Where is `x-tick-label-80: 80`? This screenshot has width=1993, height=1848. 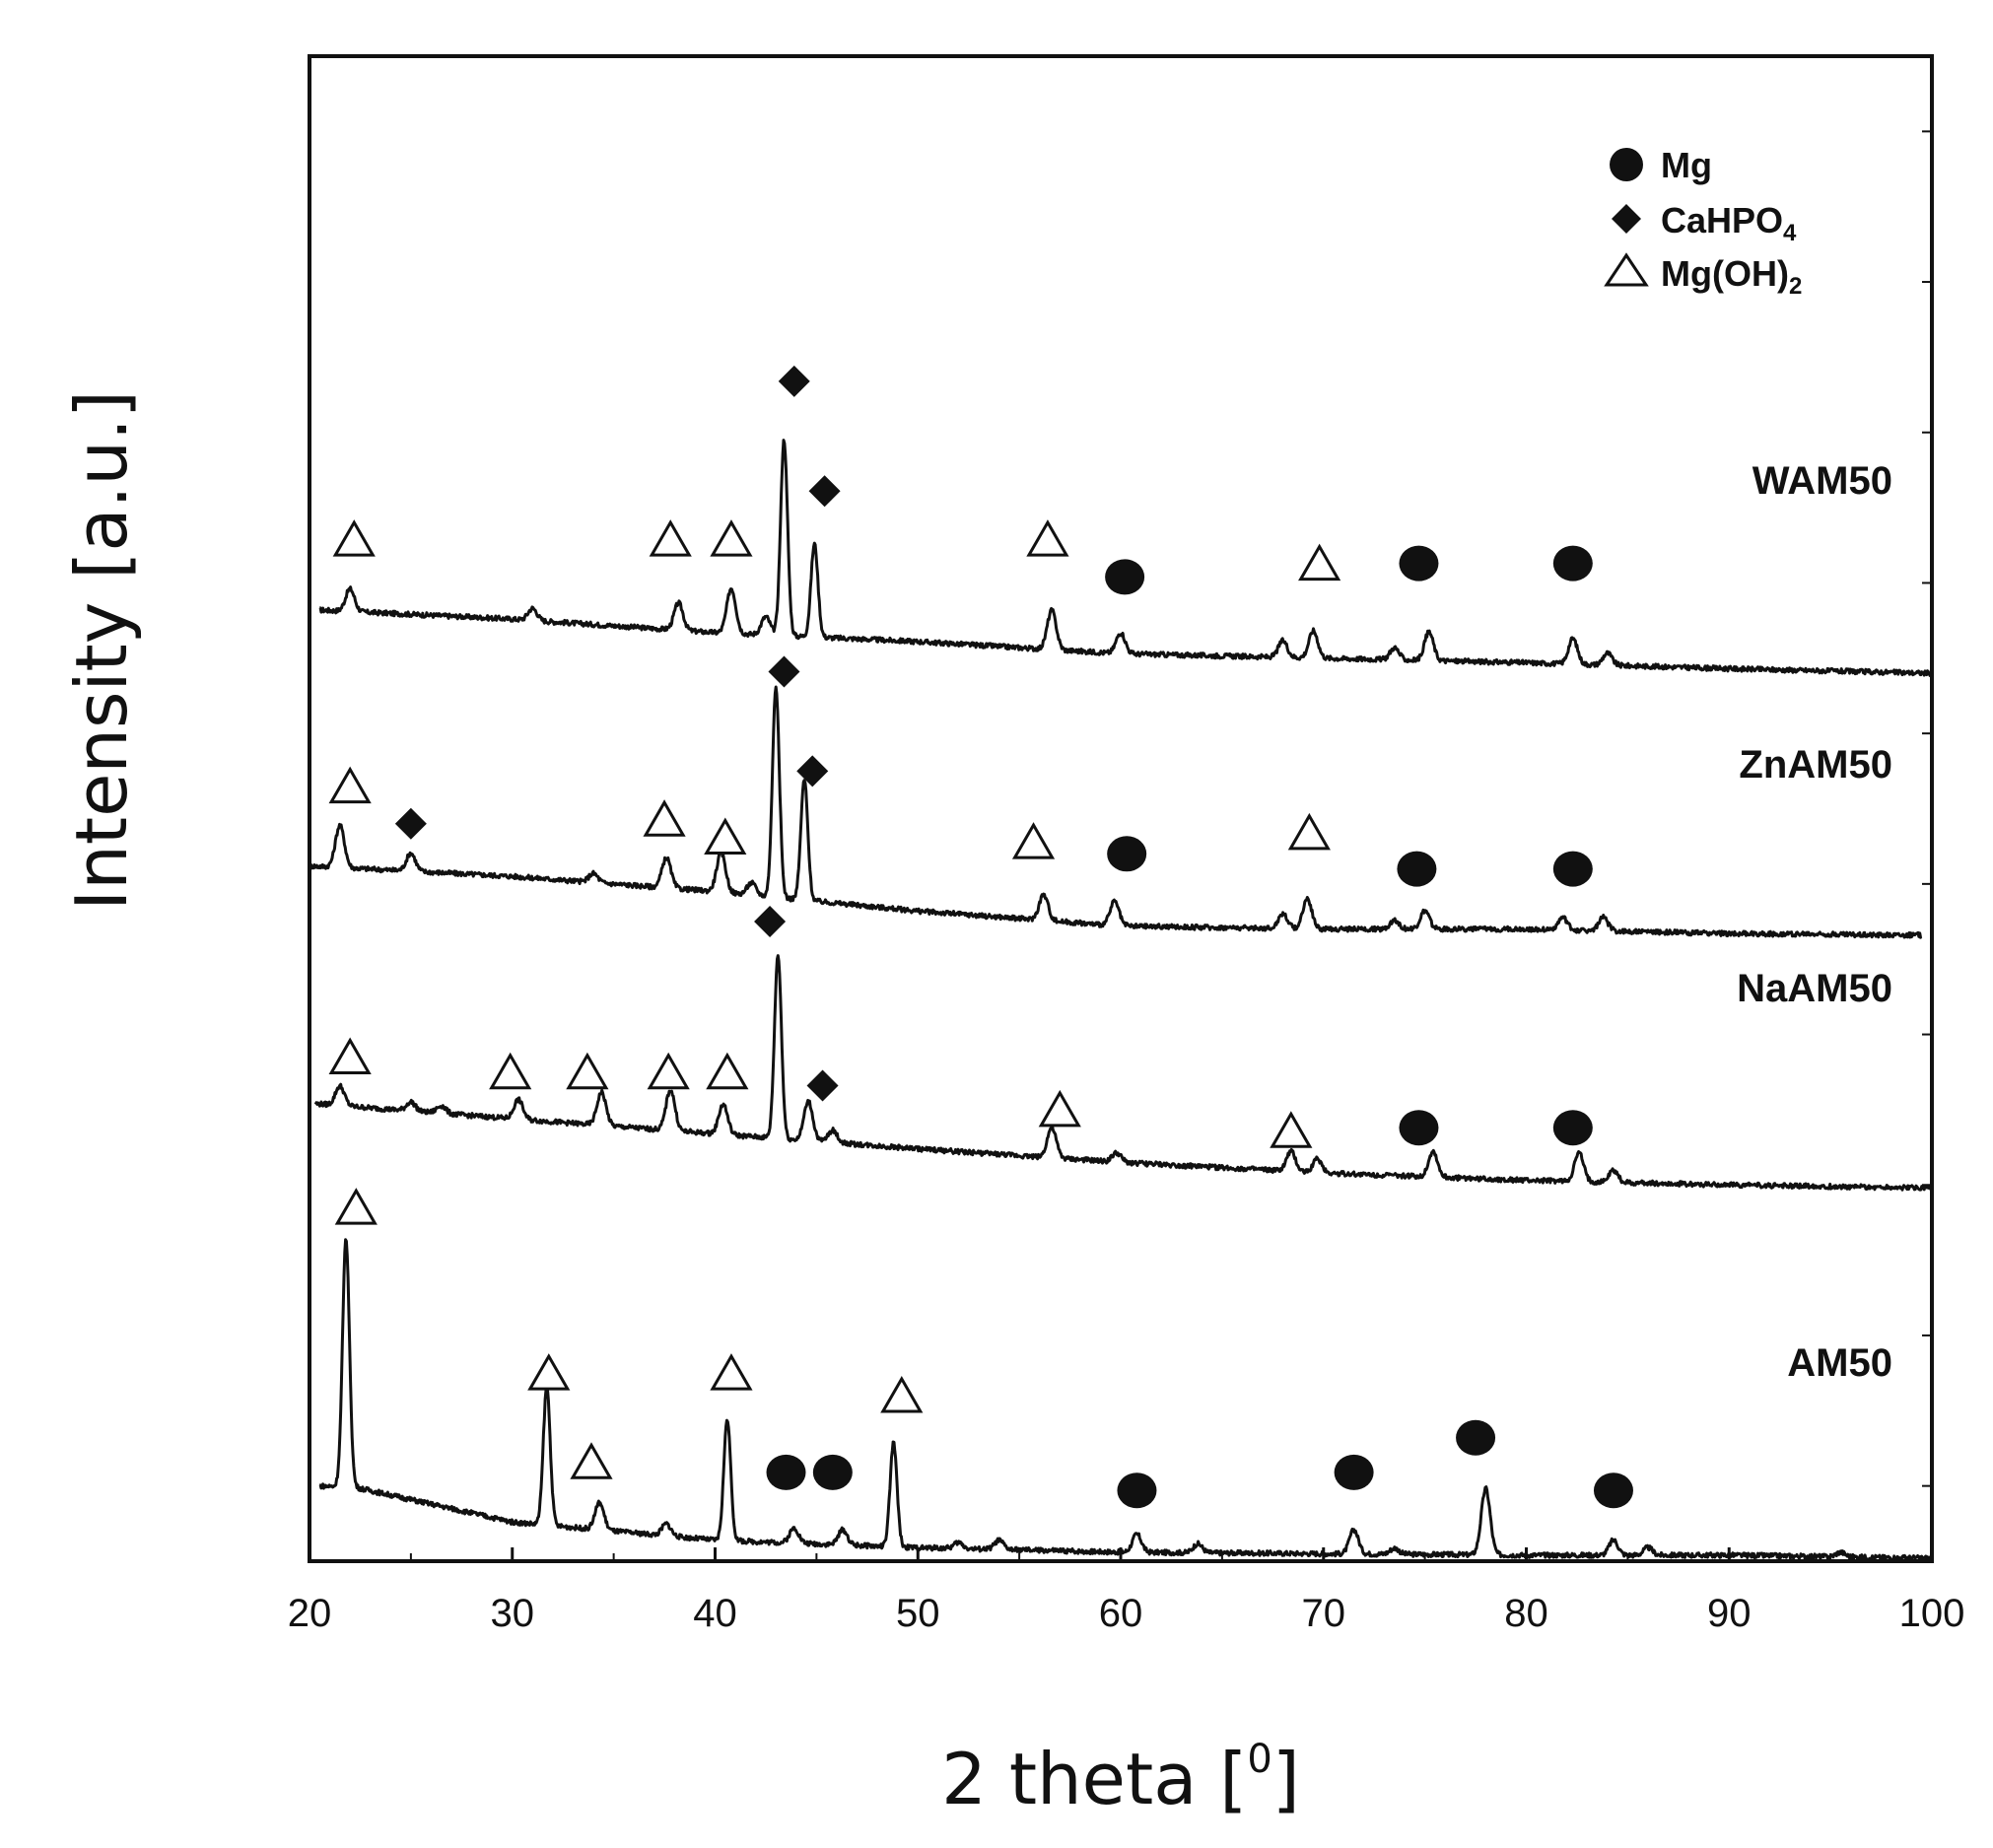
x-tick-label-80: 80 is located at coordinates (1526, 1613).